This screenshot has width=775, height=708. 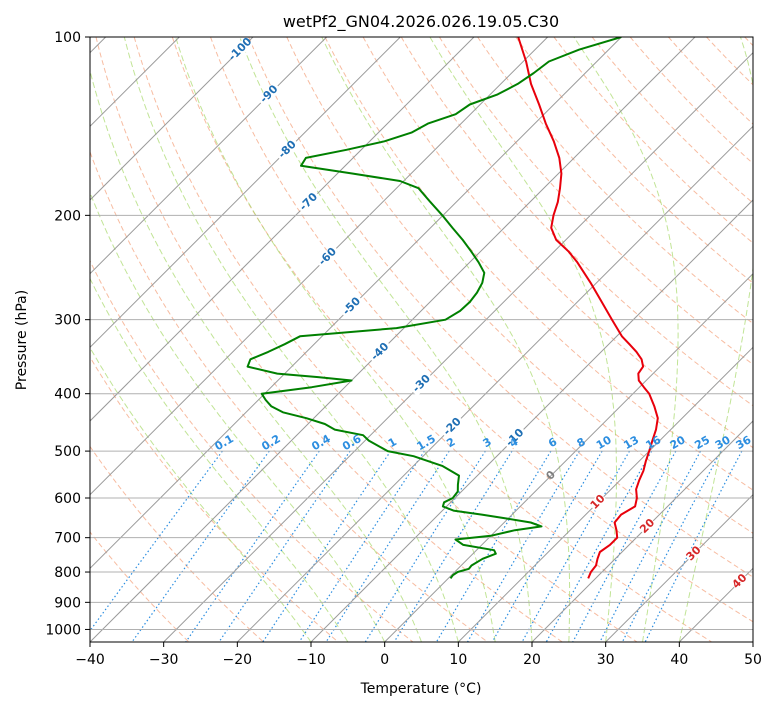 I want to click on x-tick-label: −40, so click(x=90, y=660).